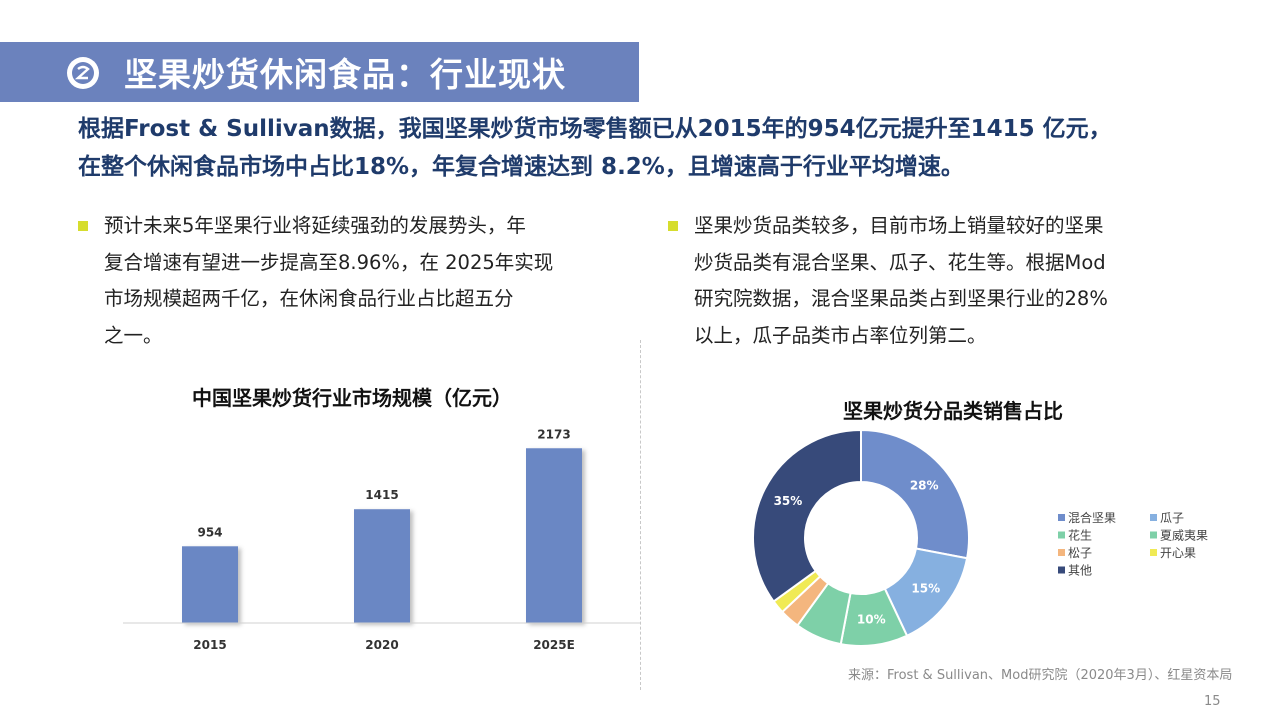 This screenshot has width=1280, height=720. What do you see at coordinates (352, 398) in the screenshot?
I see `bar-chart-title: 中国坚果炒货行业市场规模（亿元）` at bounding box center [352, 398].